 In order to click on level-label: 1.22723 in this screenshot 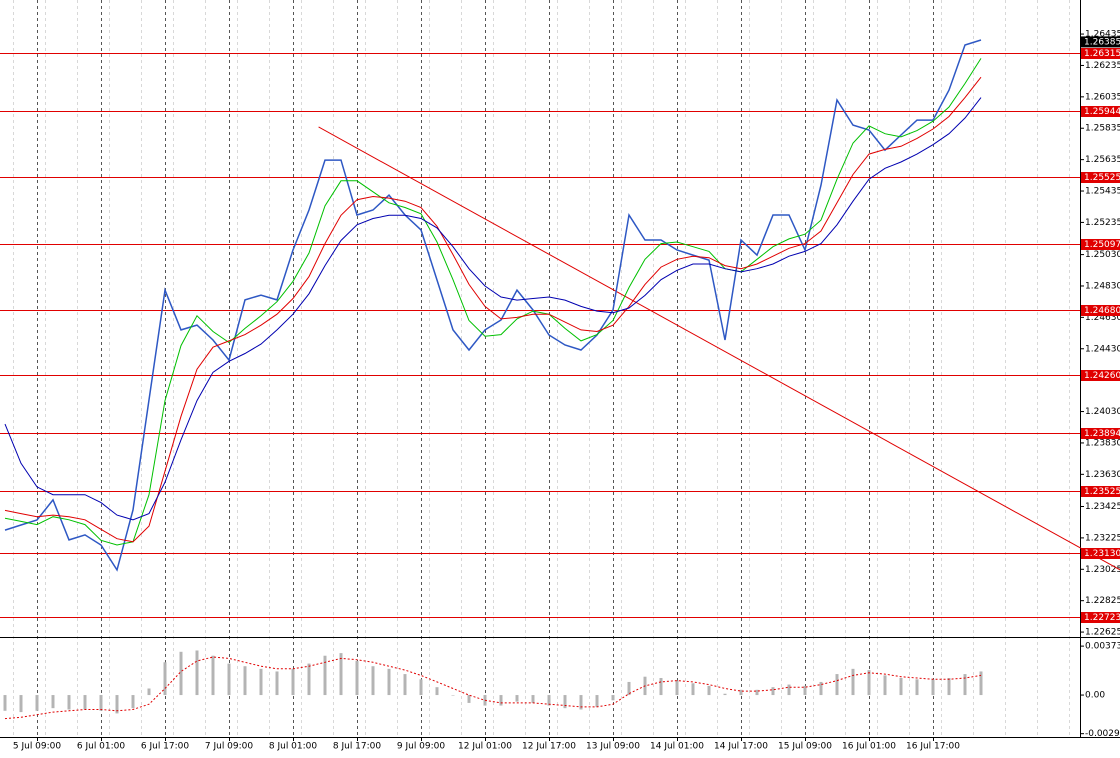, I will do `click(1102, 618)`.